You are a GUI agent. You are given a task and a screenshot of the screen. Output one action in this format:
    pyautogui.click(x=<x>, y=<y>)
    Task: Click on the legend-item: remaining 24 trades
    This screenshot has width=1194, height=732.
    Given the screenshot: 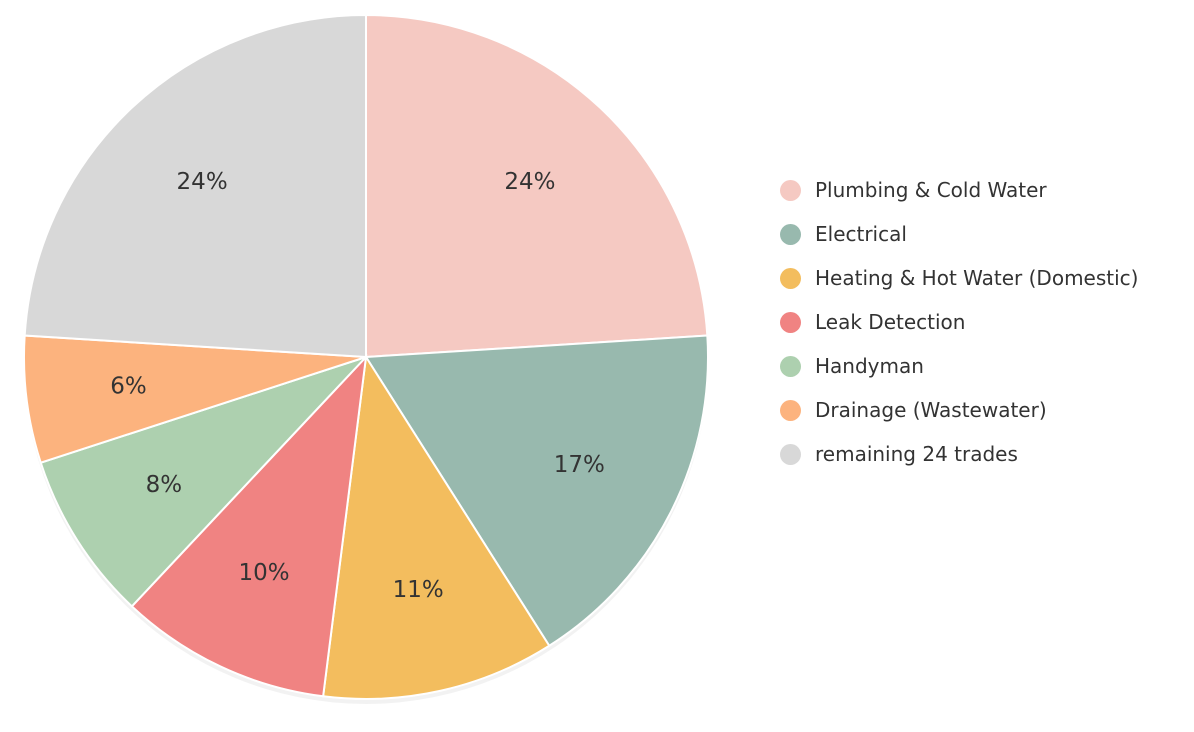 What is the action you would take?
    pyautogui.click(x=959, y=454)
    